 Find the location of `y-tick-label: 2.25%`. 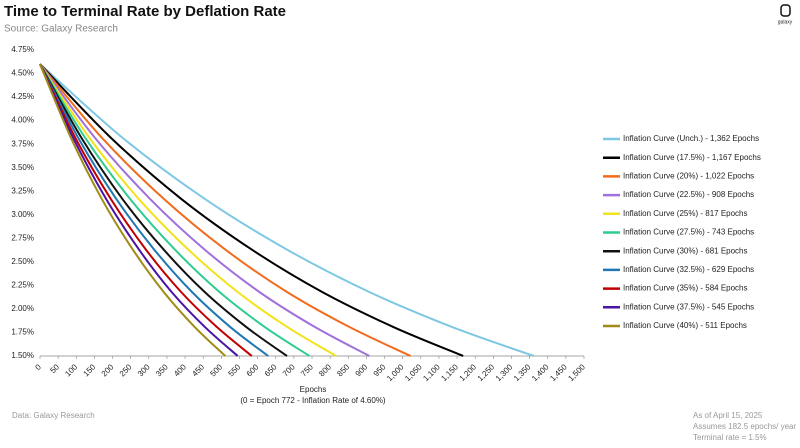

y-tick-label: 2.25% is located at coordinates (22, 284).